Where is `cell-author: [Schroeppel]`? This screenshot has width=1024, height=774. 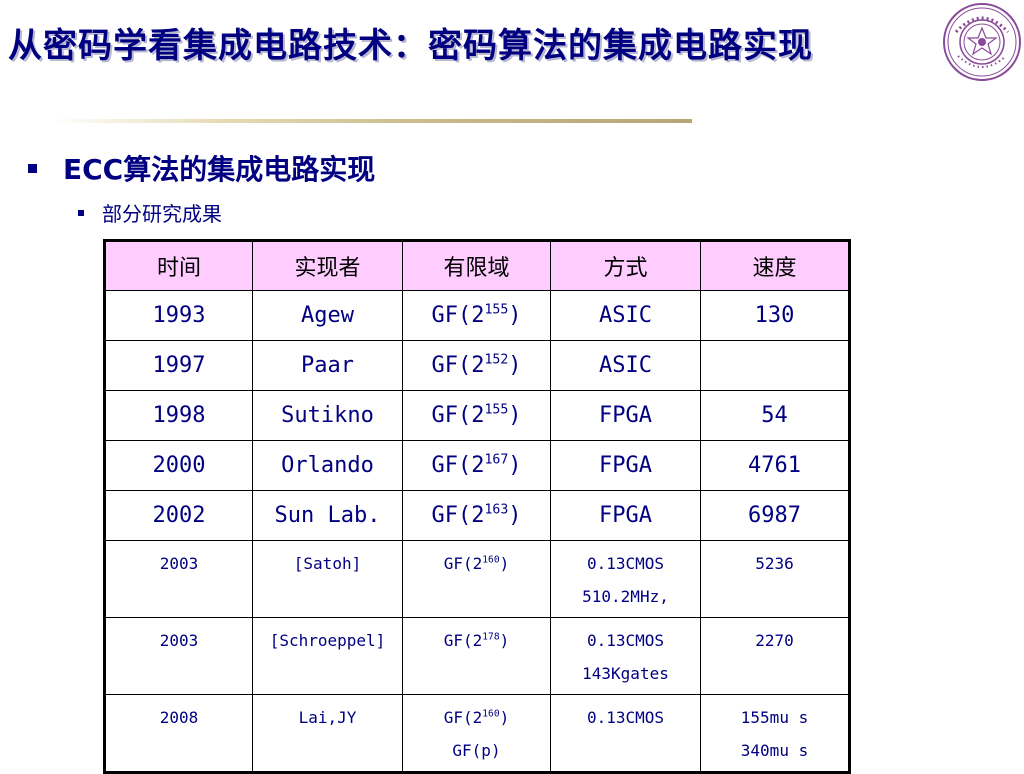
cell-author: [Schroeppel] is located at coordinates (327, 656).